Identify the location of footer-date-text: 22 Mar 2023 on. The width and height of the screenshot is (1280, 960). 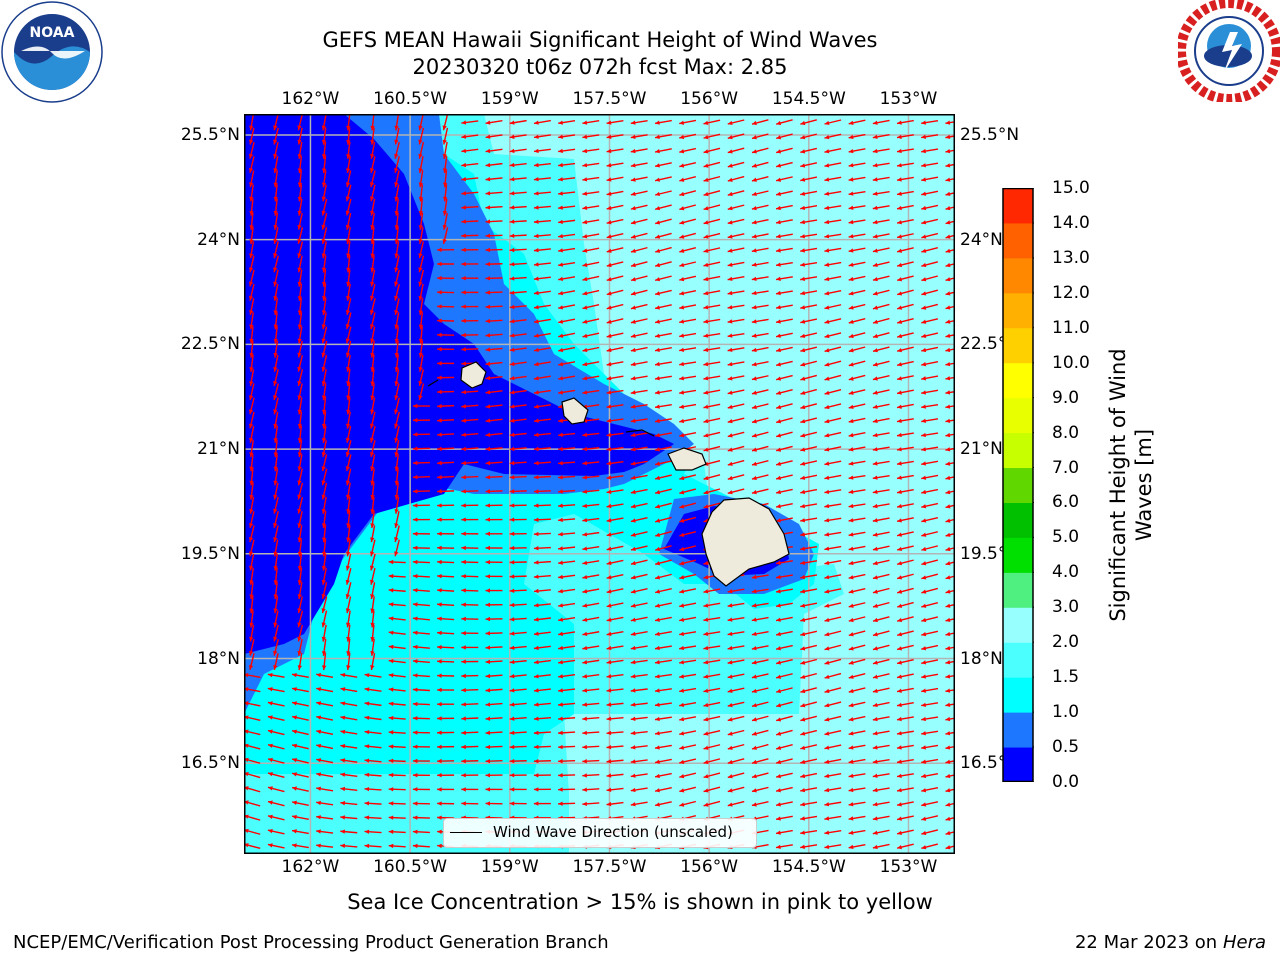
(1146, 942).